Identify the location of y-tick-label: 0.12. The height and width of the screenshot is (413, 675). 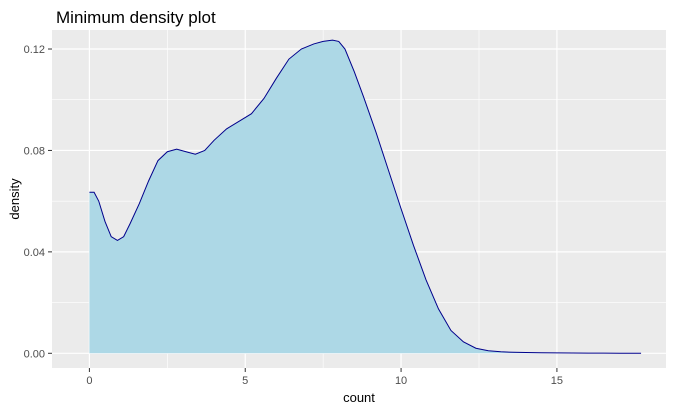
(34, 50).